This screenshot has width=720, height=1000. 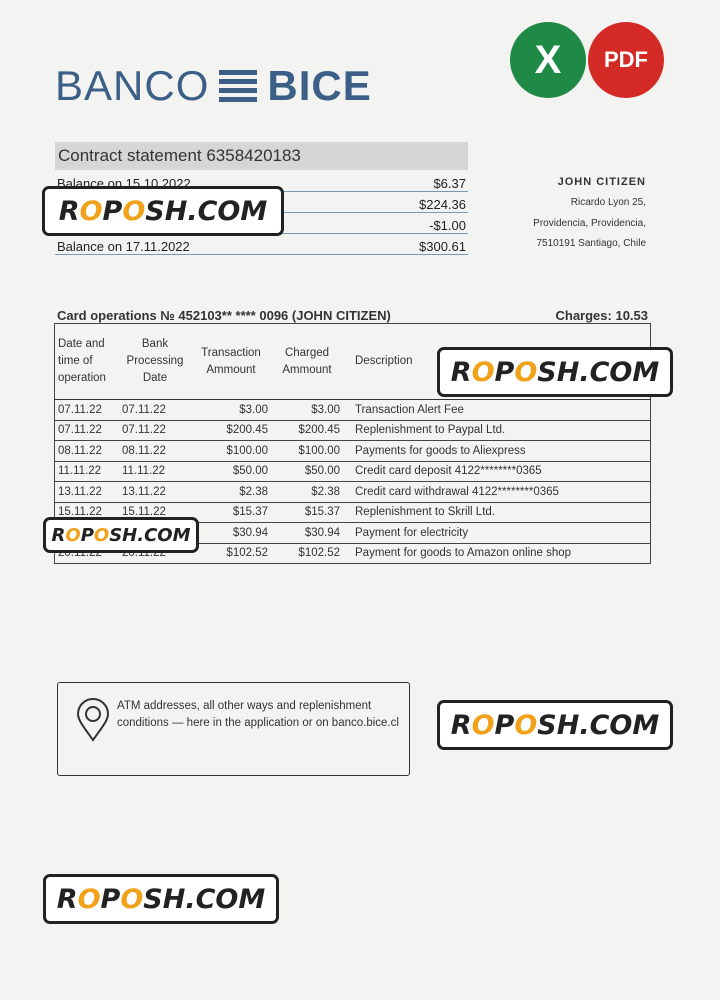 I want to click on header-transaction-amount: Transaction Ammount, so click(x=231, y=361).